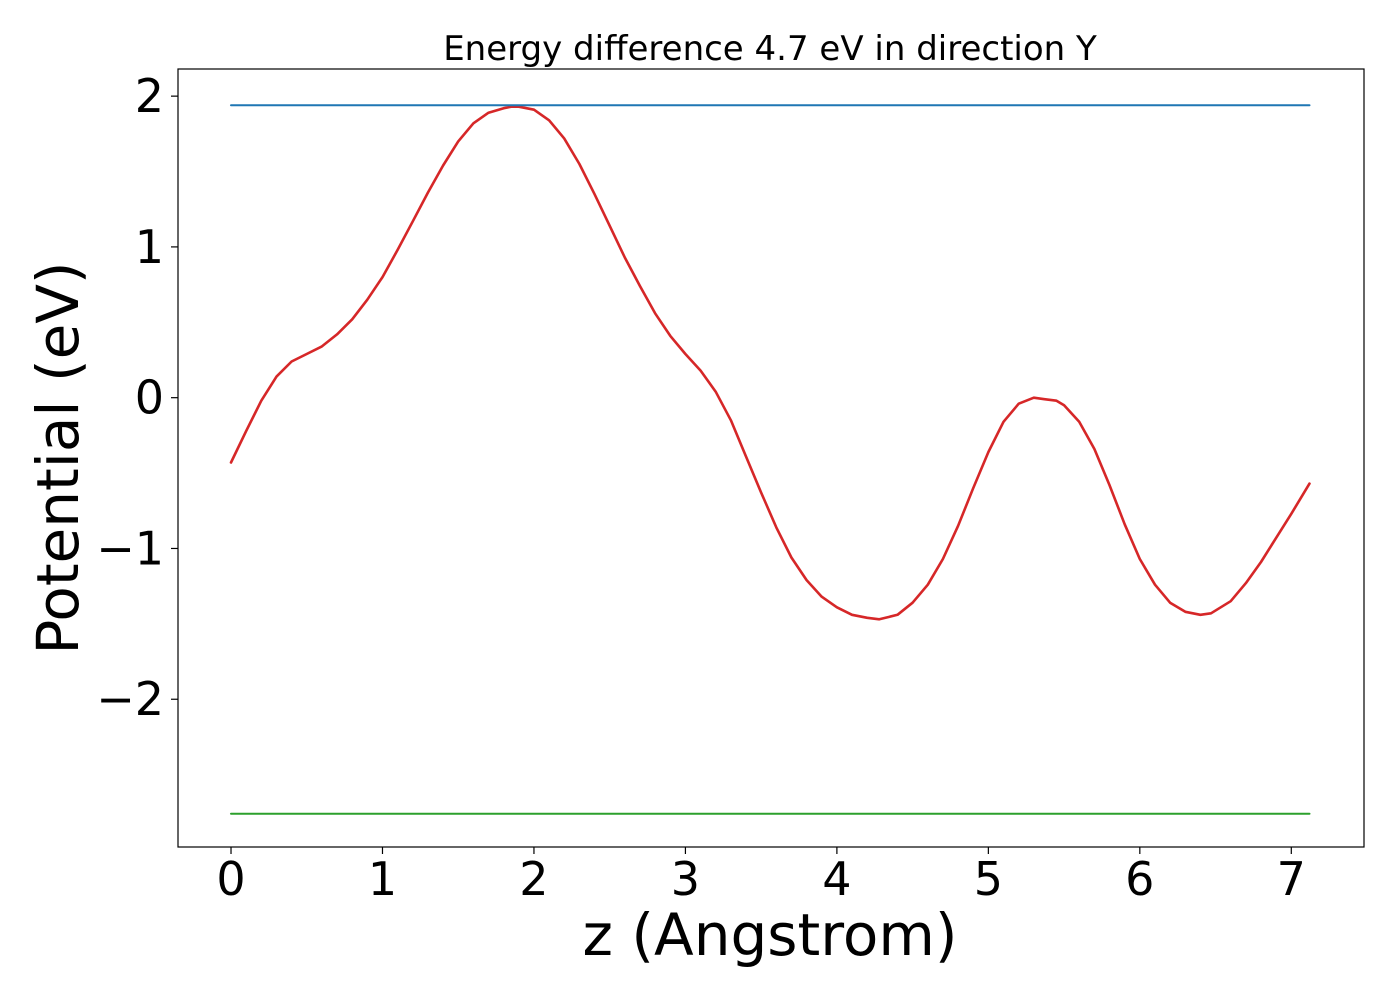  Describe the element at coordinates (149, 247) in the screenshot. I see `y-tick-label: 1` at that location.